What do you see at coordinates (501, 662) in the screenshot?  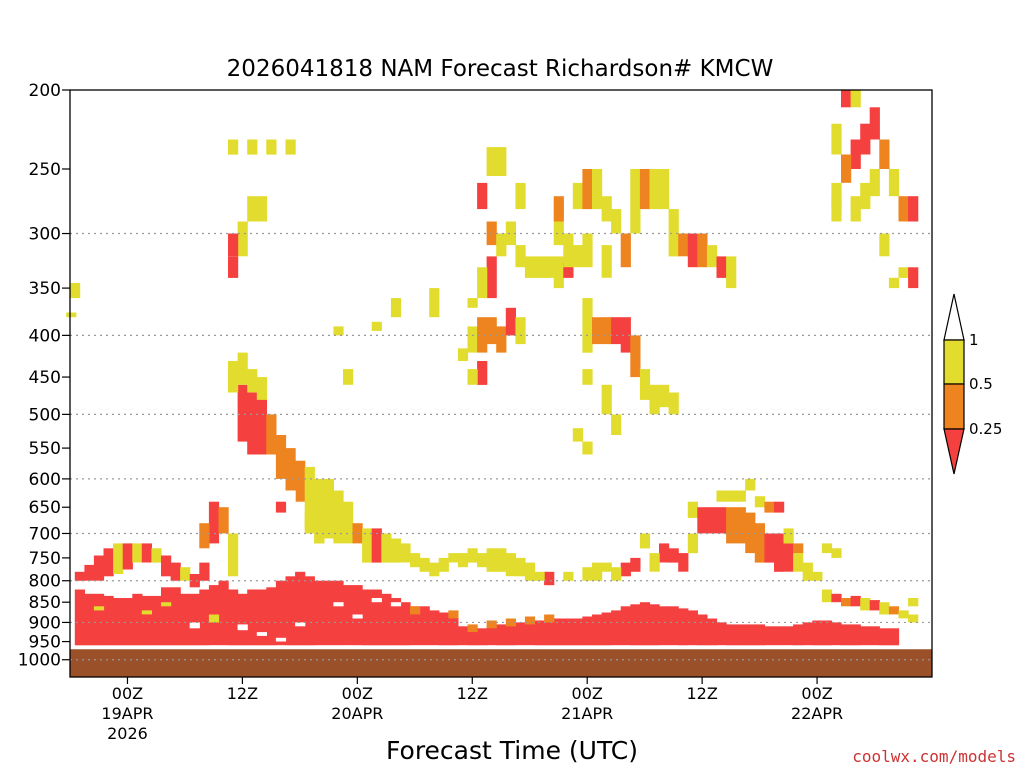 I see `ground-layer` at bounding box center [501, 662].